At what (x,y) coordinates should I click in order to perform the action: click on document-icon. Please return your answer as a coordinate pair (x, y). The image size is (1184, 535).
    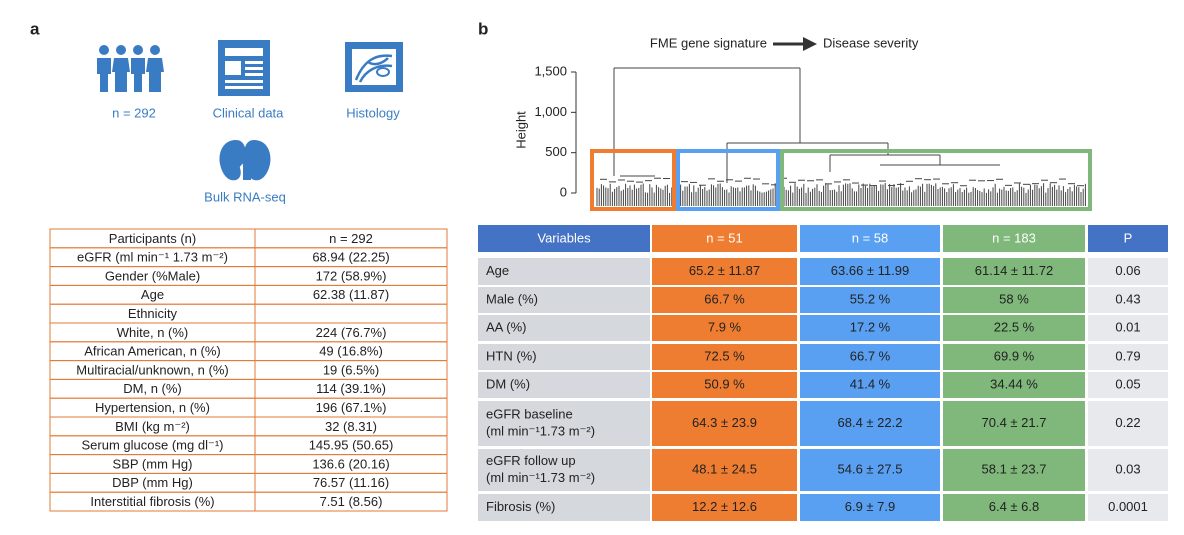
    Looking at the image, I should click on (244, 68).